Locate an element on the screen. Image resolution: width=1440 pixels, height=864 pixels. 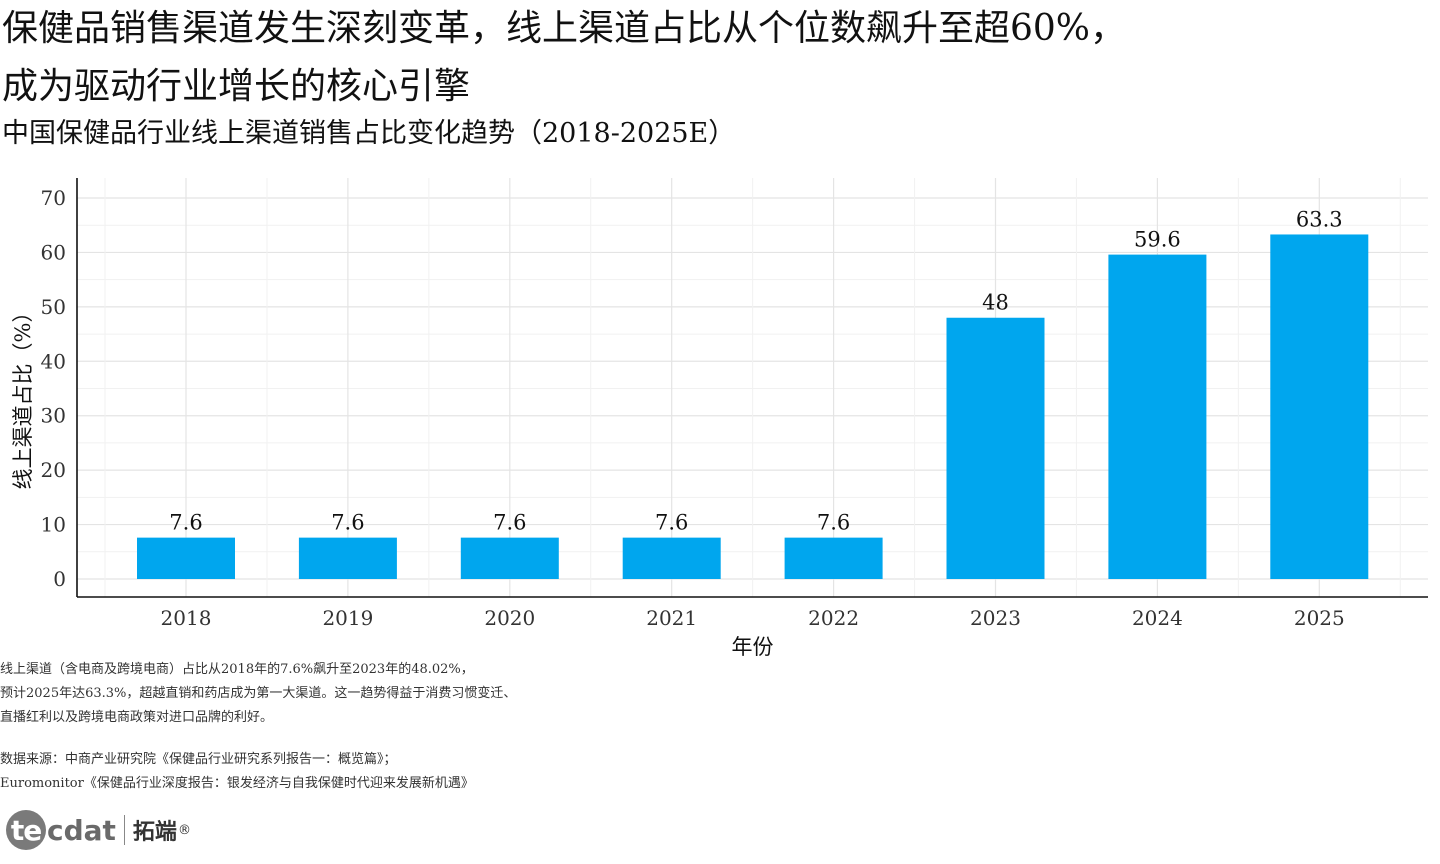
bar-2021 is located at coordinates (671, 558).